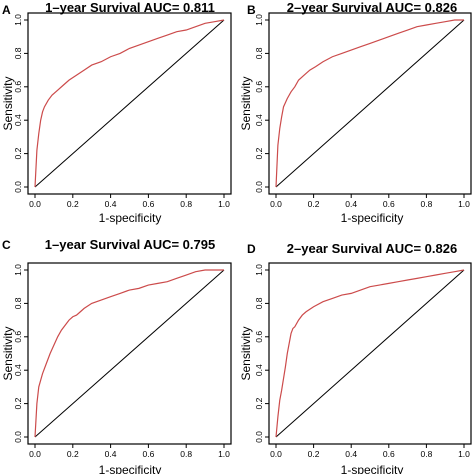 This screenshot has width=474, height=474. Describe the element at coordinates (130, 244) in the screenshot. I see `panel-title: 1–year Survival AUC= 0.795` at that location.